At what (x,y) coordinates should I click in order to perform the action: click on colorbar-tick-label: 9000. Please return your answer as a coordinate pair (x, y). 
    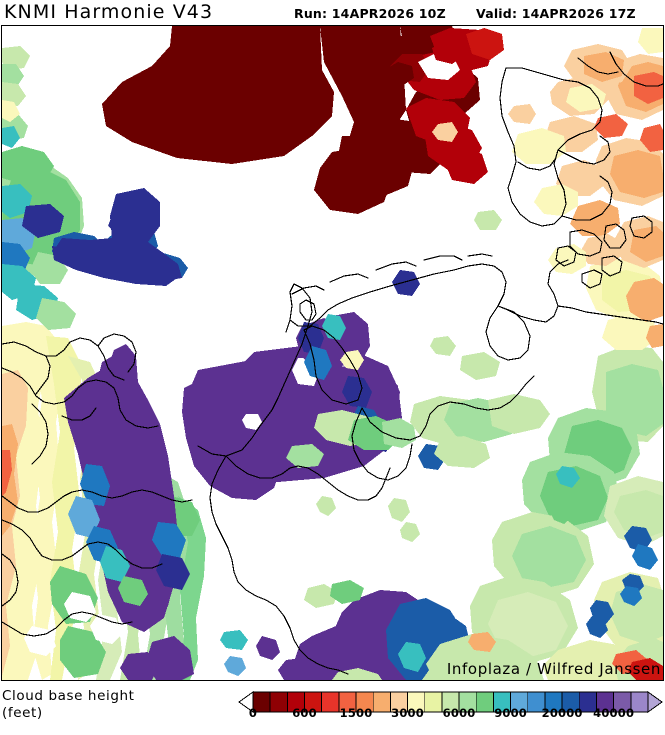
    Looking at the image, I should click on (510, 713).